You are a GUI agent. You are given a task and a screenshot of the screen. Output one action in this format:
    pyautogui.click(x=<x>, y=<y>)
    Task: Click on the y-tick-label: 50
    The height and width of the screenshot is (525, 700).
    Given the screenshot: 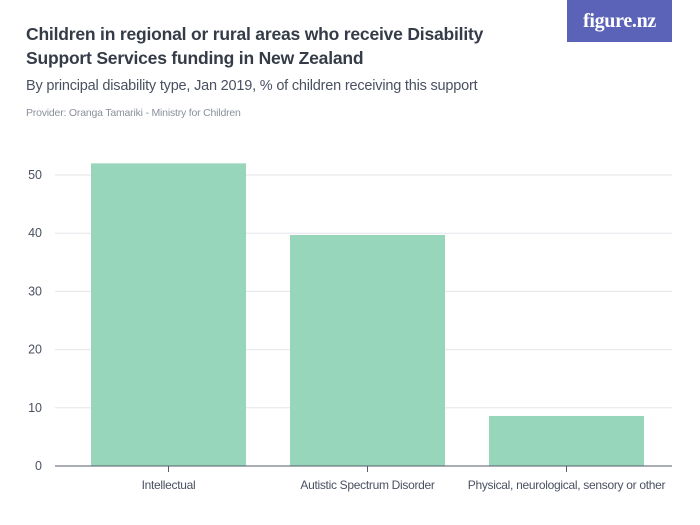 What is the action you would take?
    pyautogui.click(x=35, y=175)
    